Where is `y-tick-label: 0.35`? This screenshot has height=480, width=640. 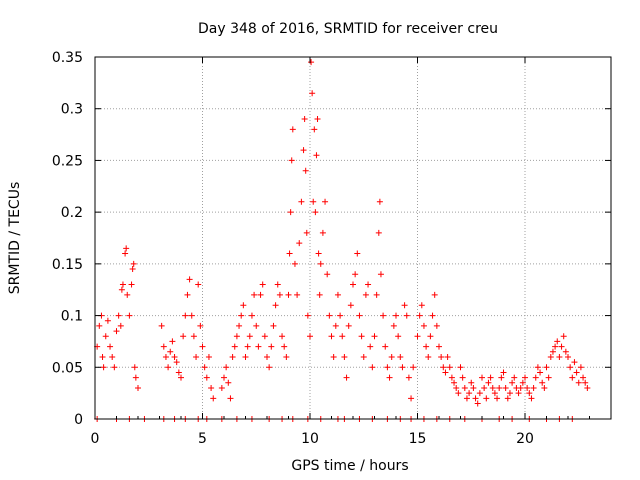 y-tick-label: 0.35 is located at coordinates (67, 58).